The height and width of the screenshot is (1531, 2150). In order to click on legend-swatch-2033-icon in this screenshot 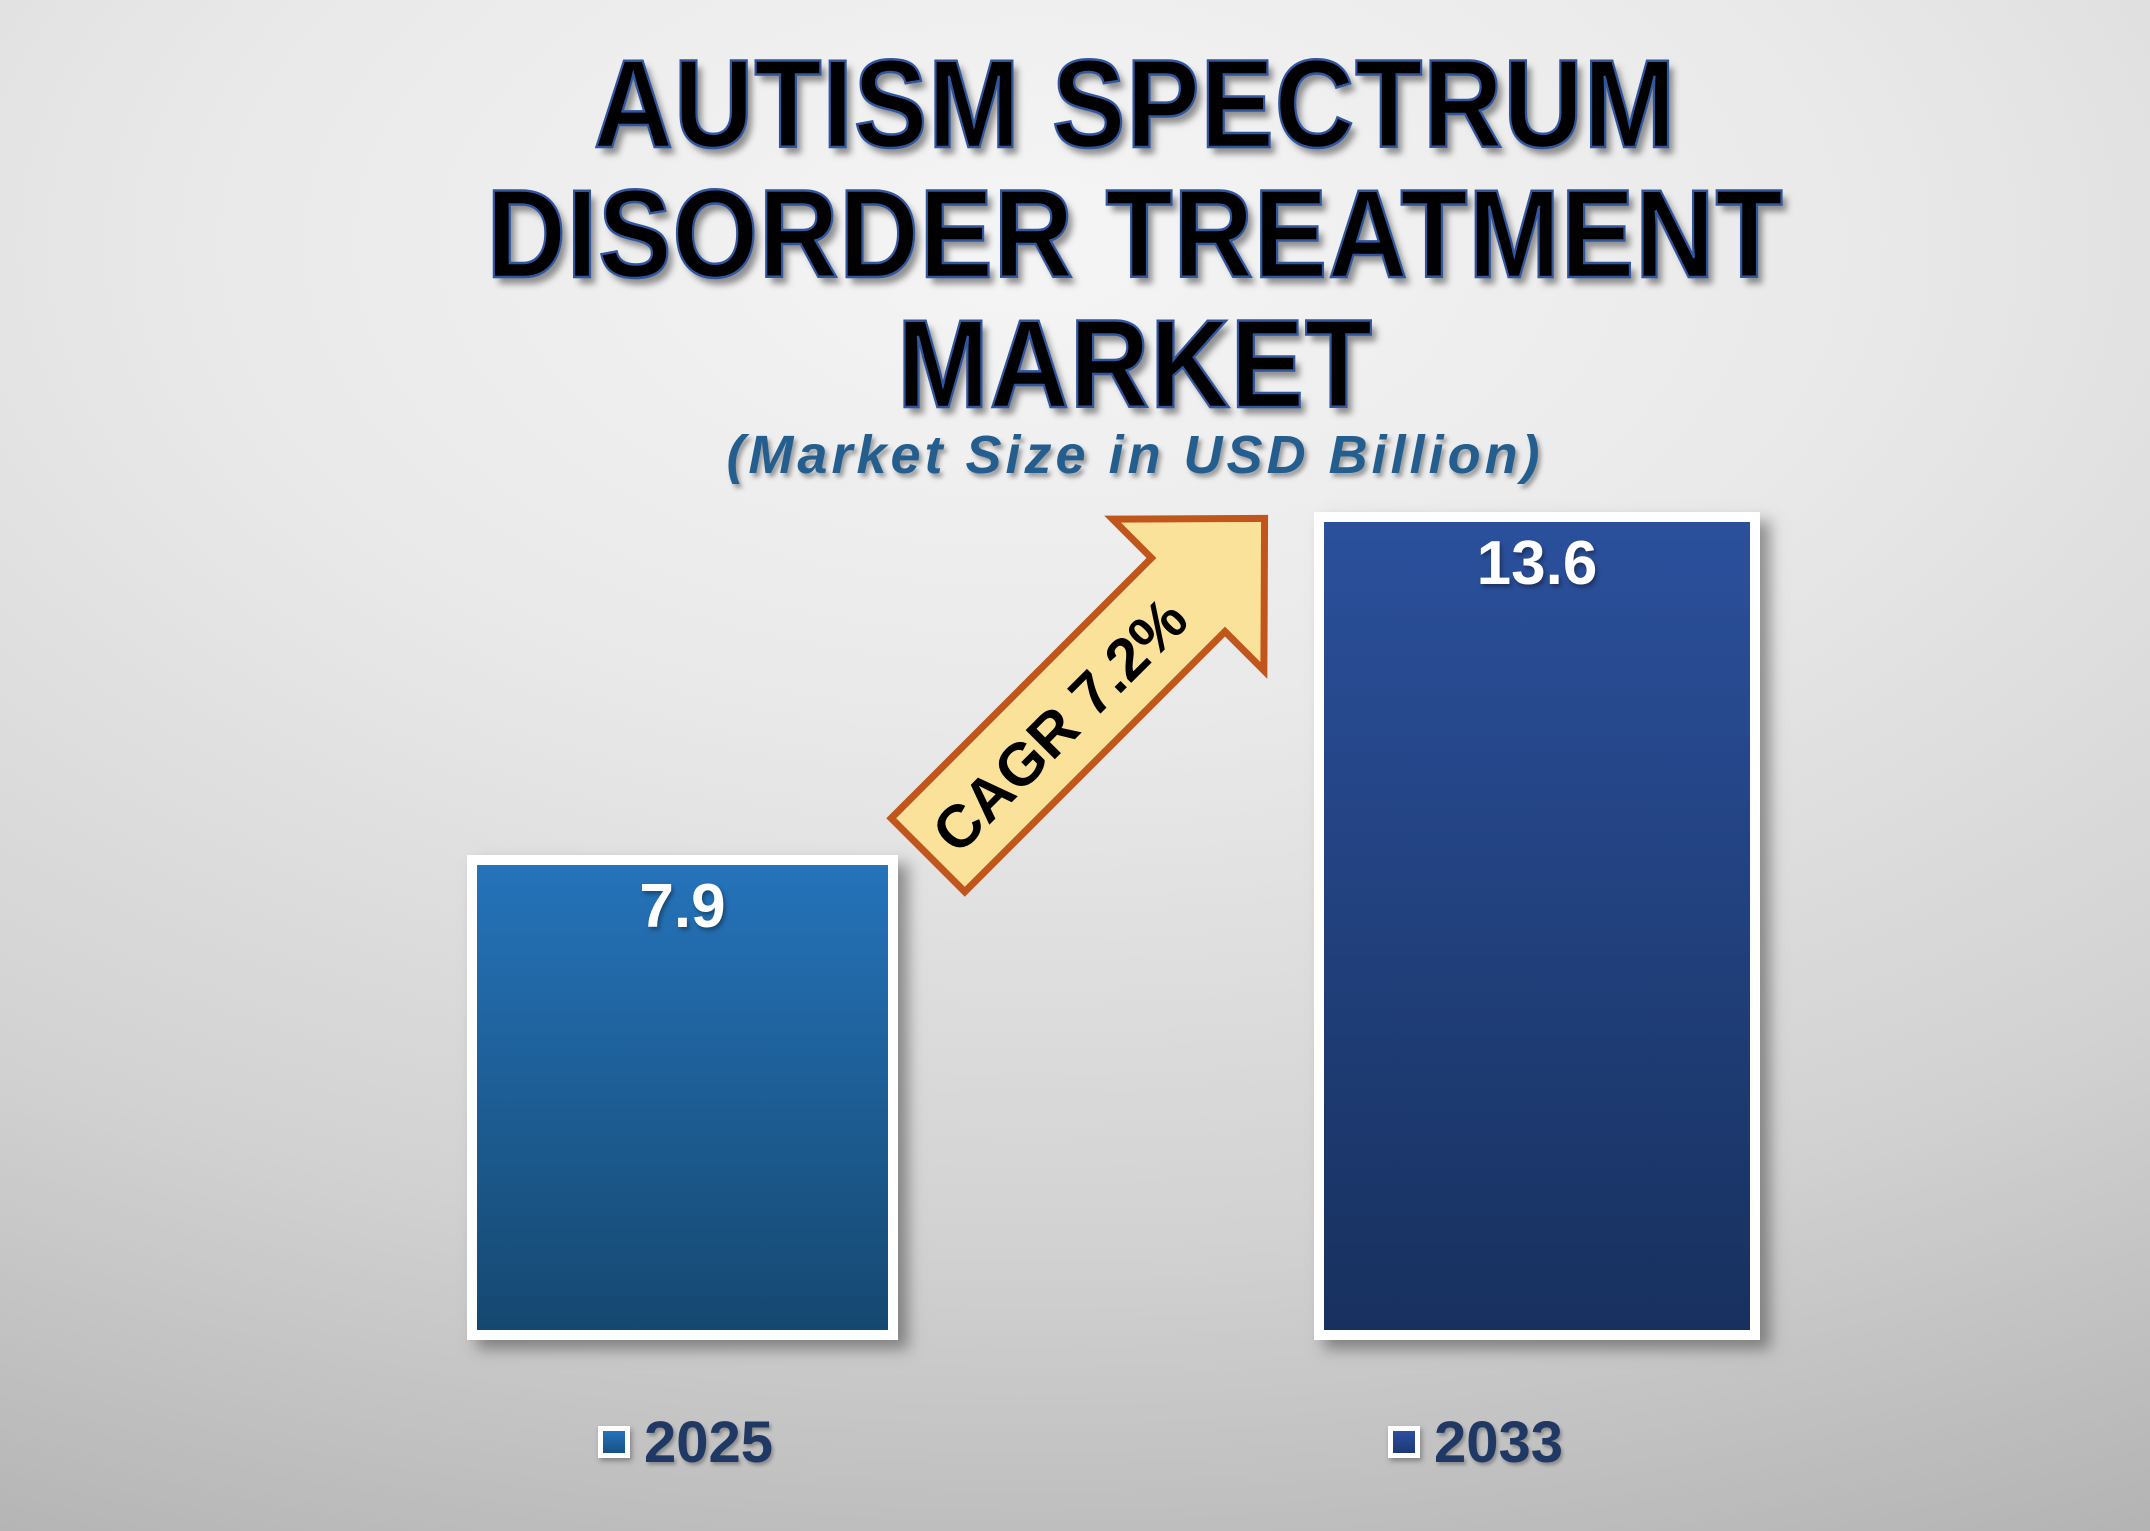, I will do `click(1404, 1442)`.